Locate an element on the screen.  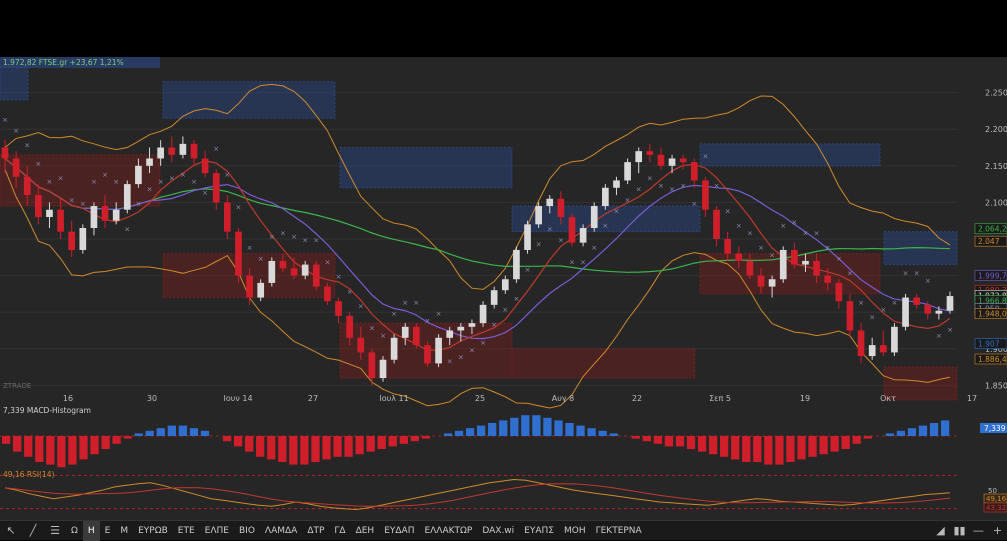
toolbar-item: Η is located at coordinates (91, 530).